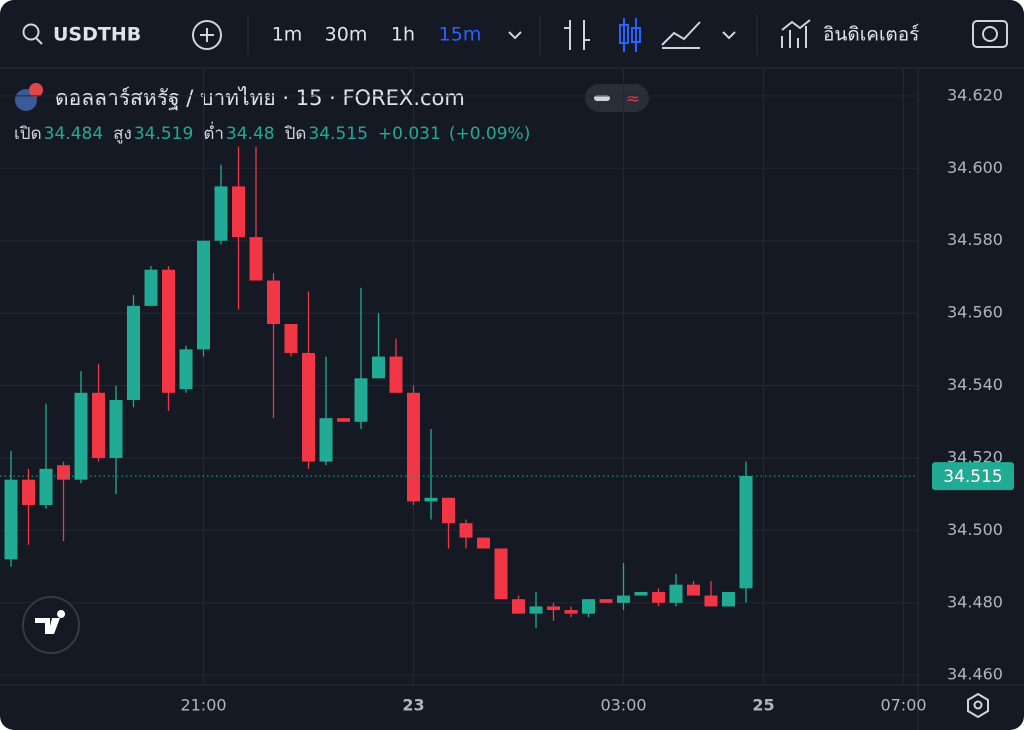 The width and height of the screenshot is (1024, 730). What do you see at coordinates (729, 35) in the screenshot?
I see `style-menu` at bounding box center [729, 35].